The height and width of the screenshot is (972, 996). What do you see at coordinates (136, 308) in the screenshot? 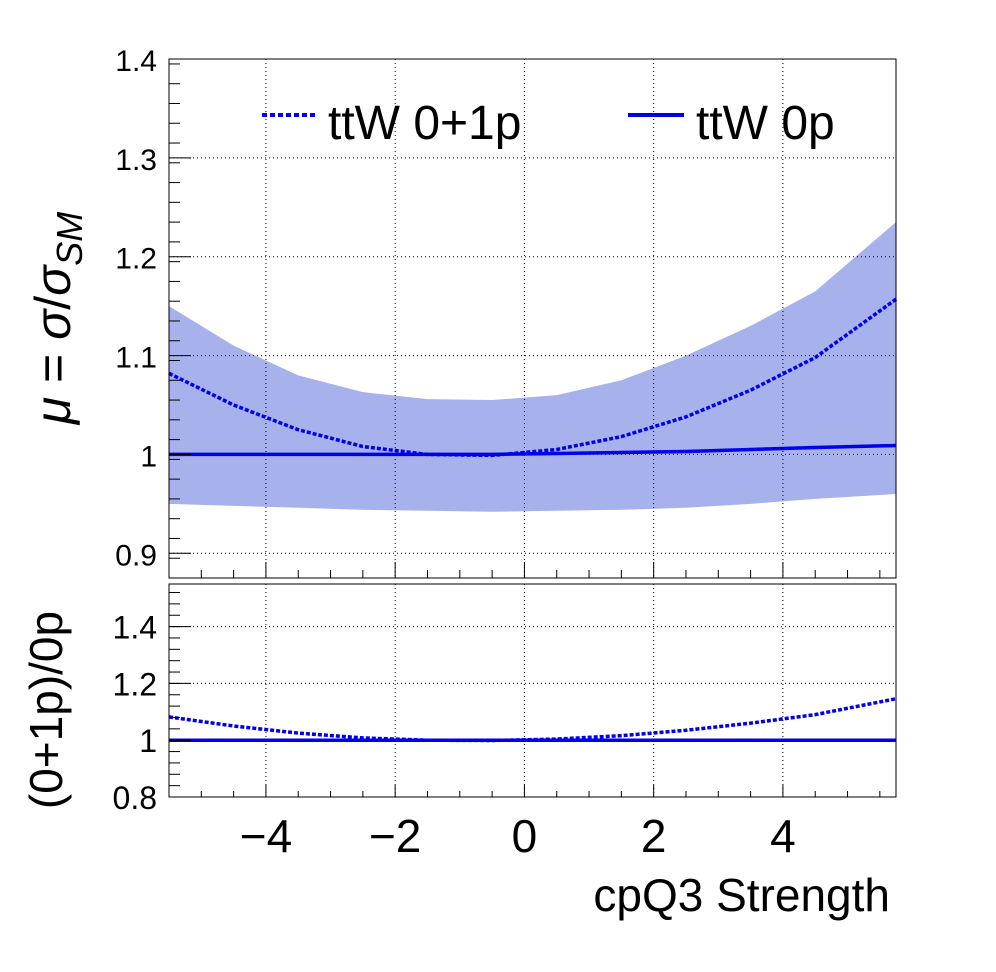
I see `top-y-tick-labels: 0.9 1 1.1 1.2 1.3 1.4` at bounding box center [136, 308].